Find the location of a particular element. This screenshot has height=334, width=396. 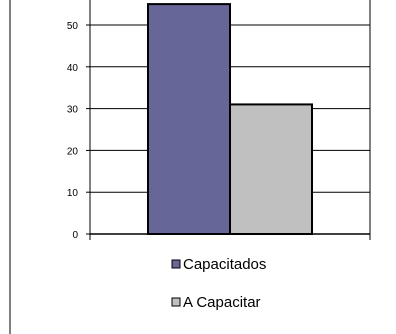

y-tick-label: 10 is located at coordinates (73, 193).